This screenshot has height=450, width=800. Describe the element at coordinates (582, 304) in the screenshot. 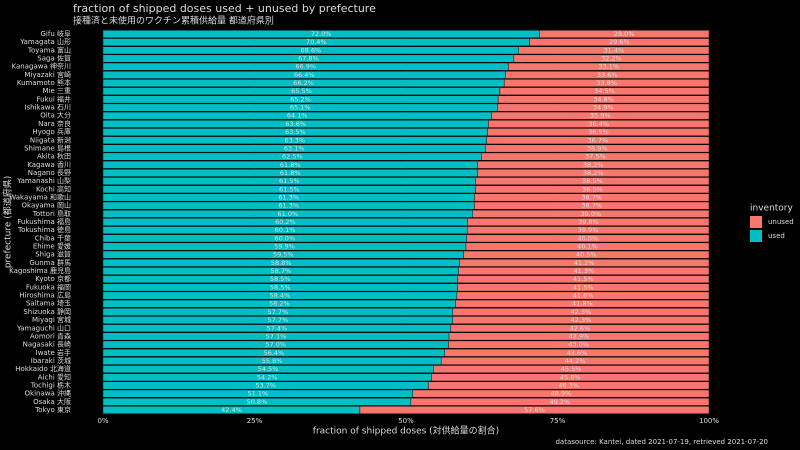

I see `data-label: 41.8%` at that location.